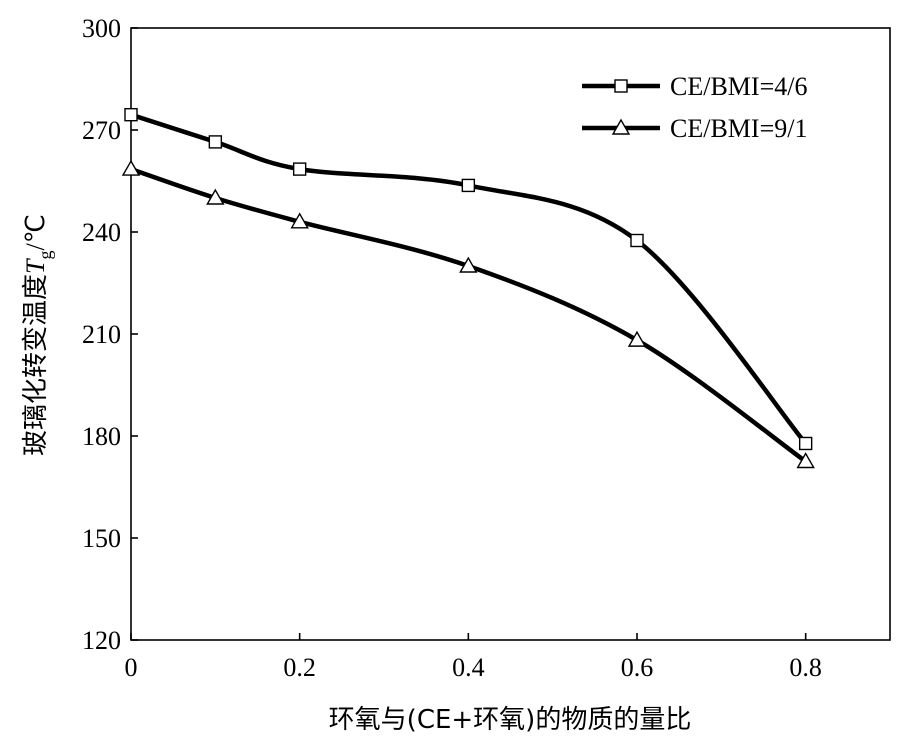 The width and height of the screenshot is (904, 742). I want to click on x-tick-label: 0, so click(131, 667).